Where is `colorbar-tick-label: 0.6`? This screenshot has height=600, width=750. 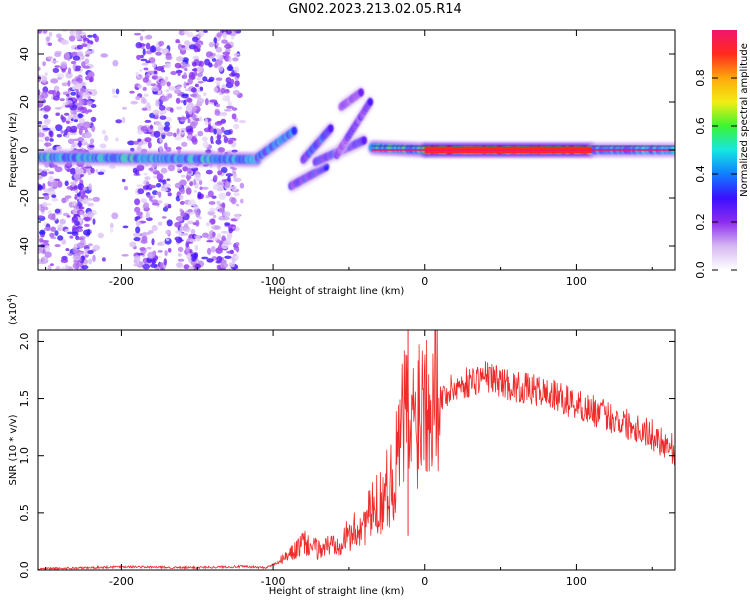 colorbar-tick-label: 0.6 is located at coordinates (700, 126).